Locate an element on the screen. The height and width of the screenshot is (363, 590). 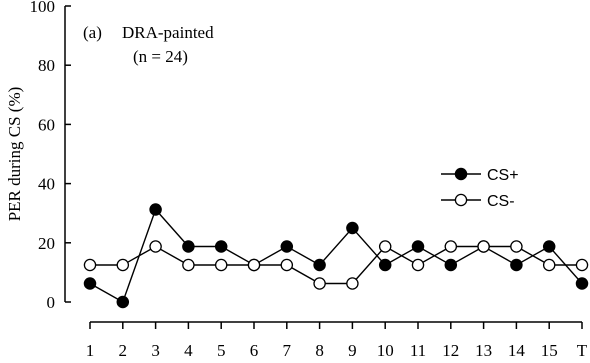
x-tick-label: 7 is located at coordinates (287, 350).